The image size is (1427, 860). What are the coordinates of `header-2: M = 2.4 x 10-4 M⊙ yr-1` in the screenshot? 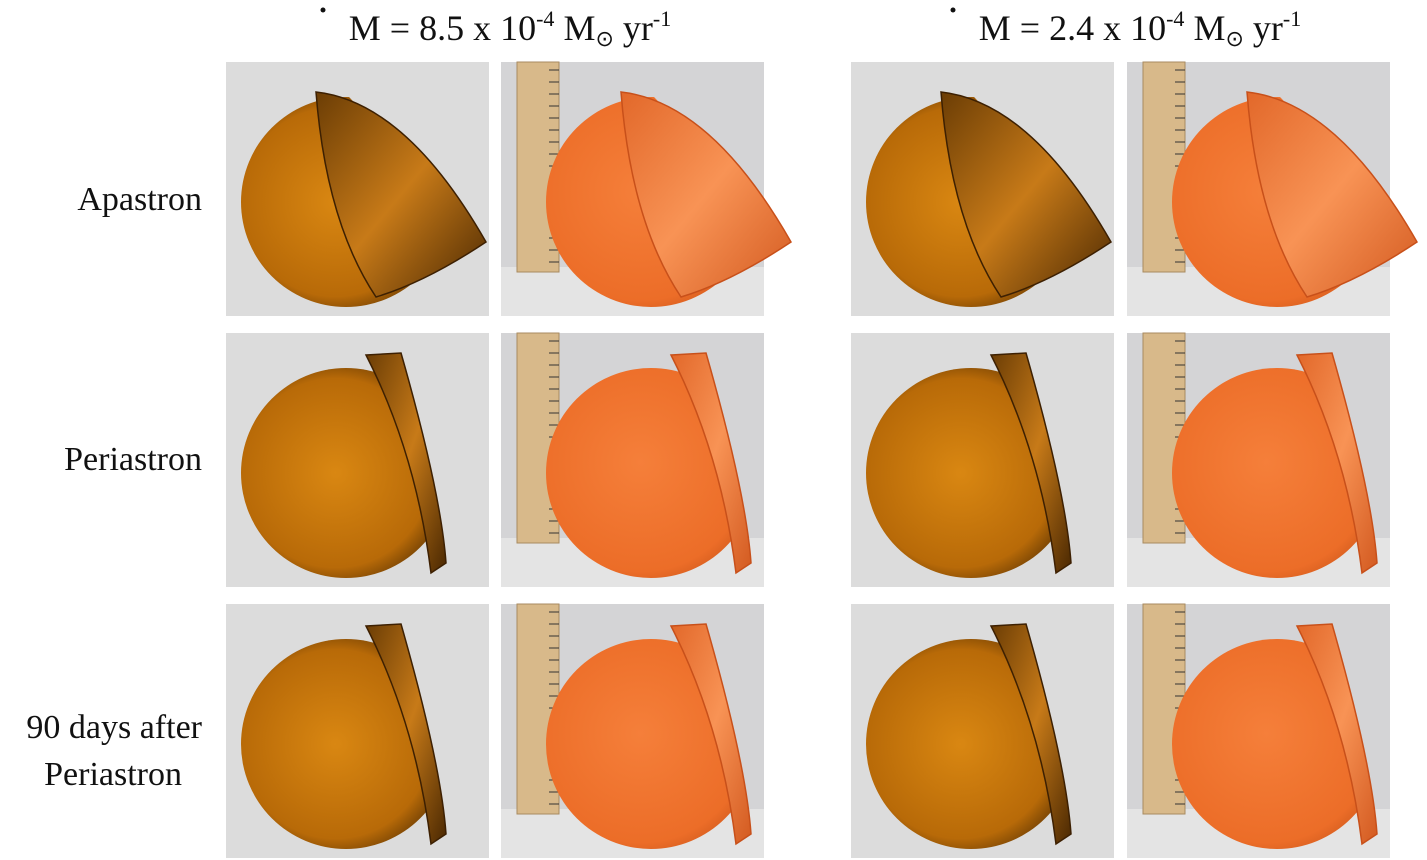 It's located at (1125, 27).